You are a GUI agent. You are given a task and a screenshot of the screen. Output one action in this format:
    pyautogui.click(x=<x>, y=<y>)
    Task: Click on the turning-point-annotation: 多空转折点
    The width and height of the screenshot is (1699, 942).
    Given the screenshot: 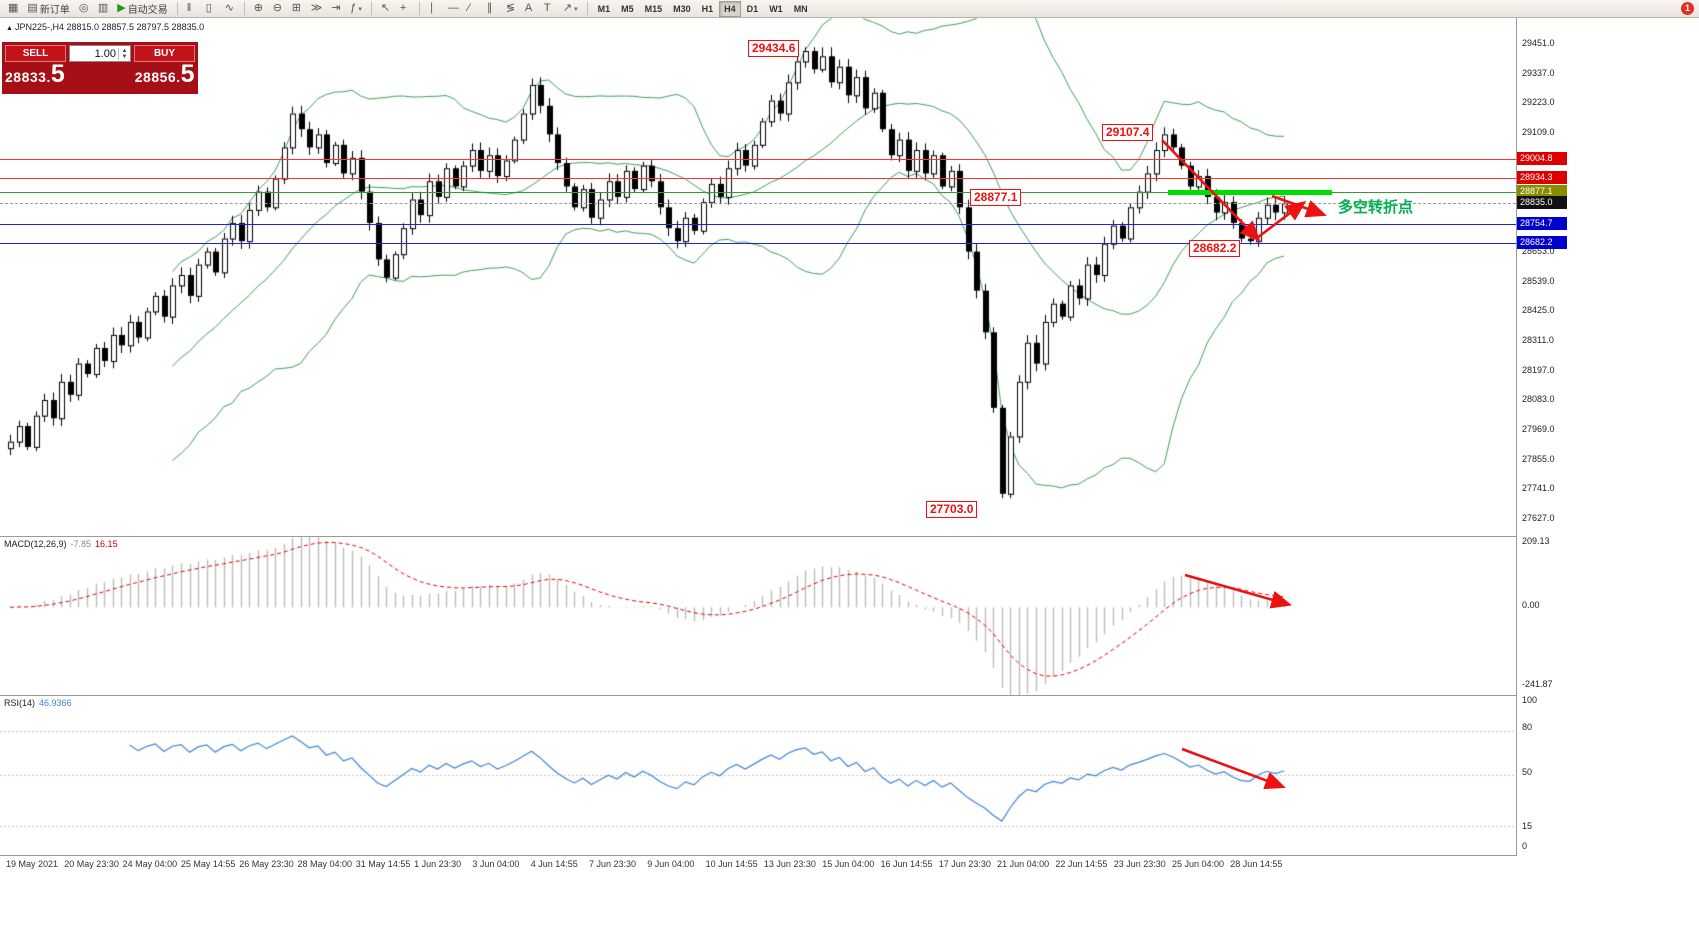 What is the action you would take?
    pyautogui.click(x=1376, y=207)
    